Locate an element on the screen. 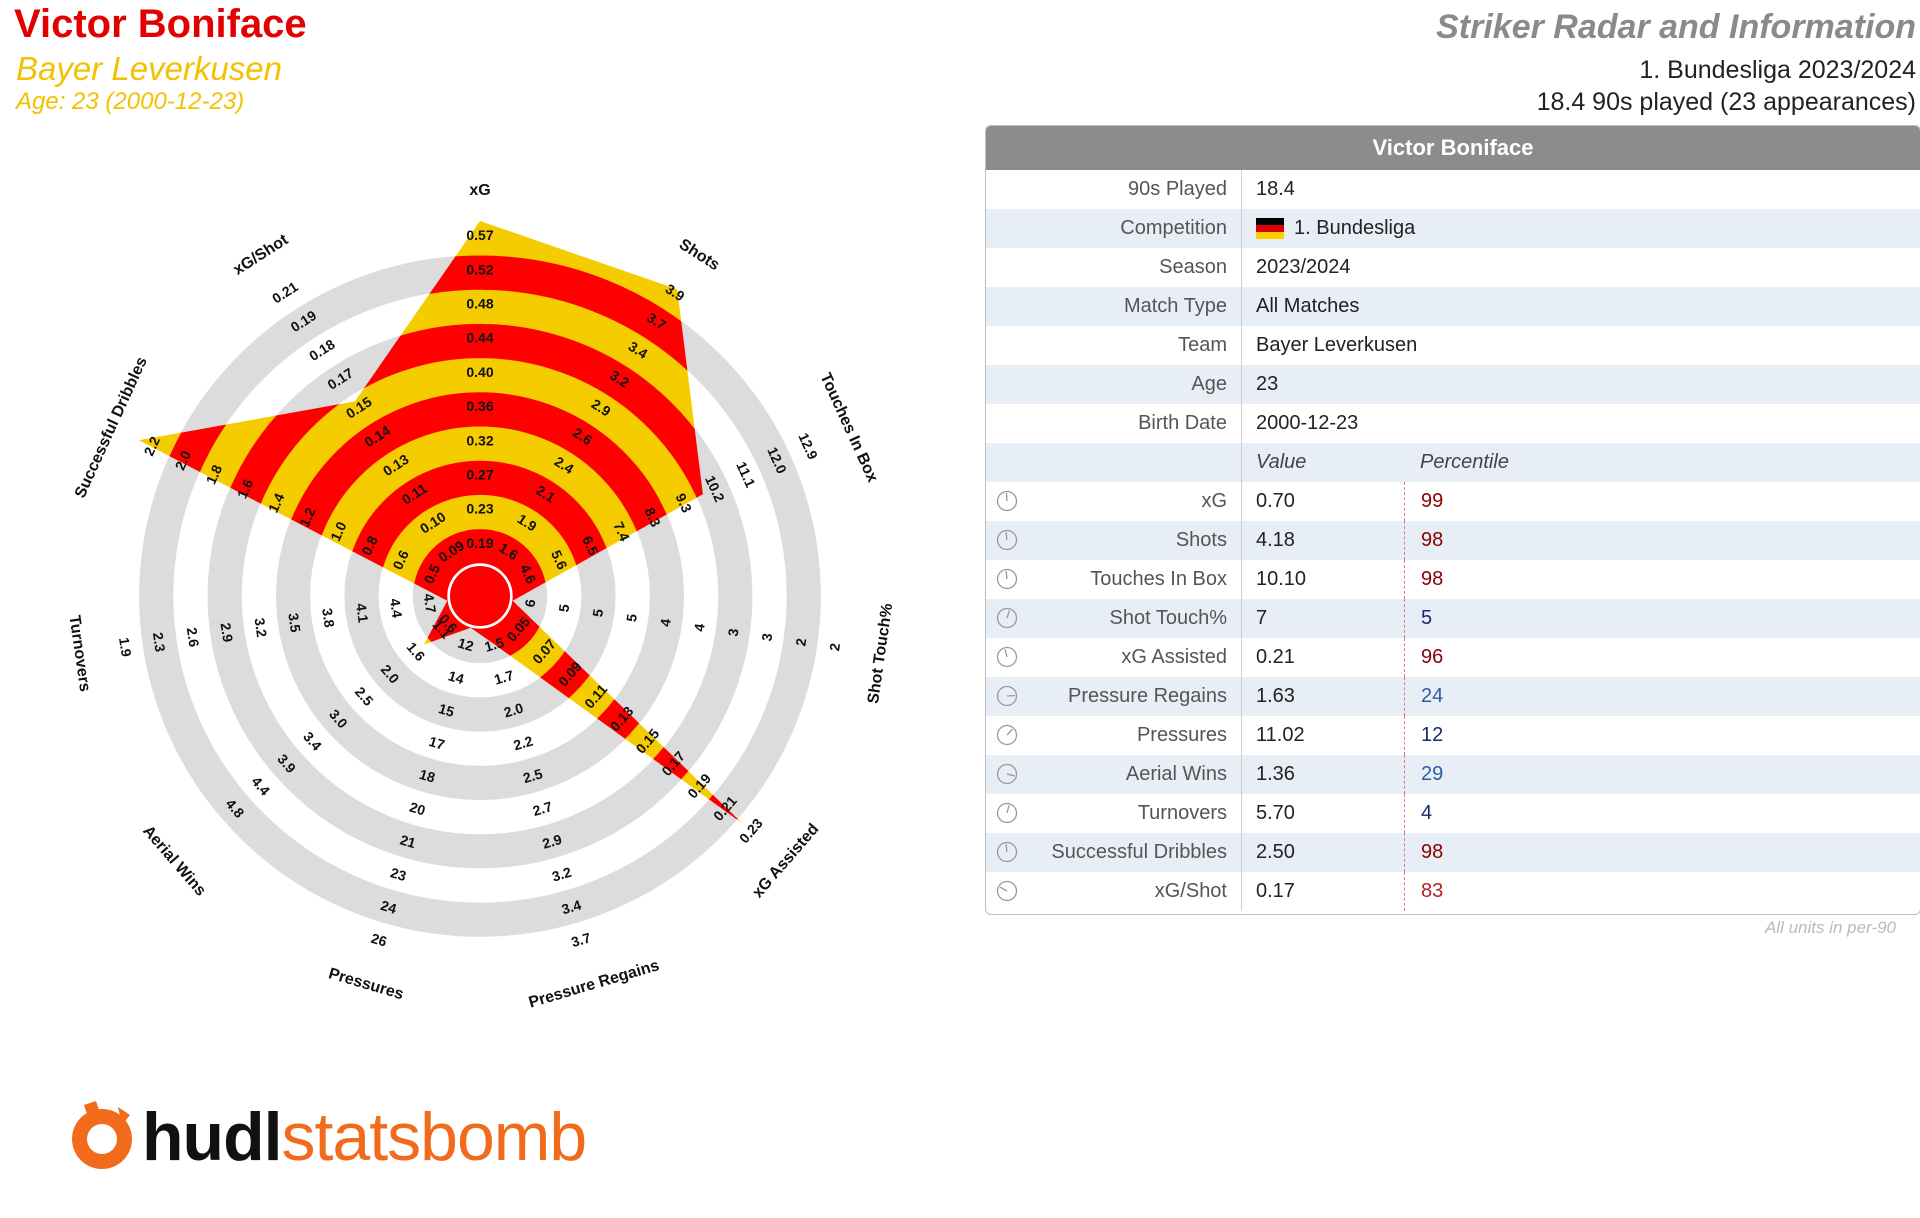  metrics-header-row: Value Percentile is located at coordinates (1453, 462).